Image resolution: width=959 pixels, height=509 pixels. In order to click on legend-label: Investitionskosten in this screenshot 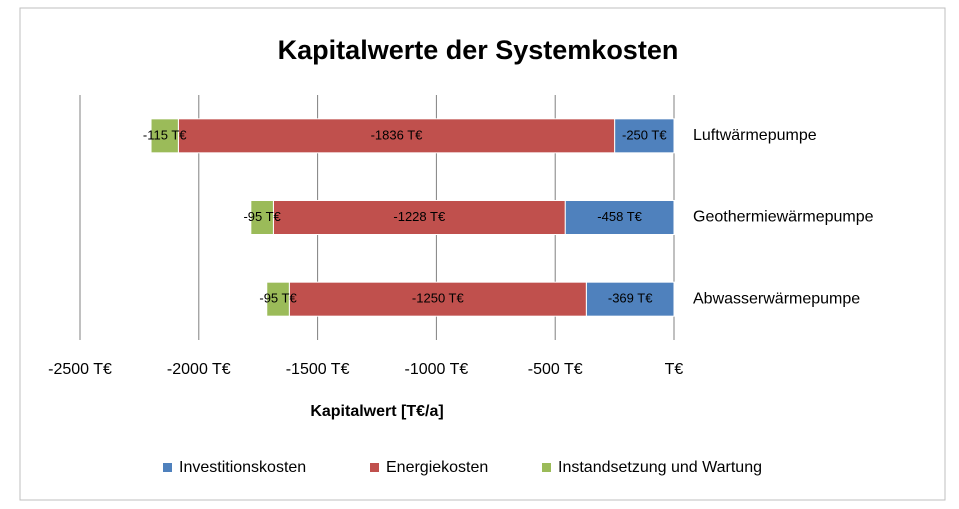, I will do `click(242, 467)`.